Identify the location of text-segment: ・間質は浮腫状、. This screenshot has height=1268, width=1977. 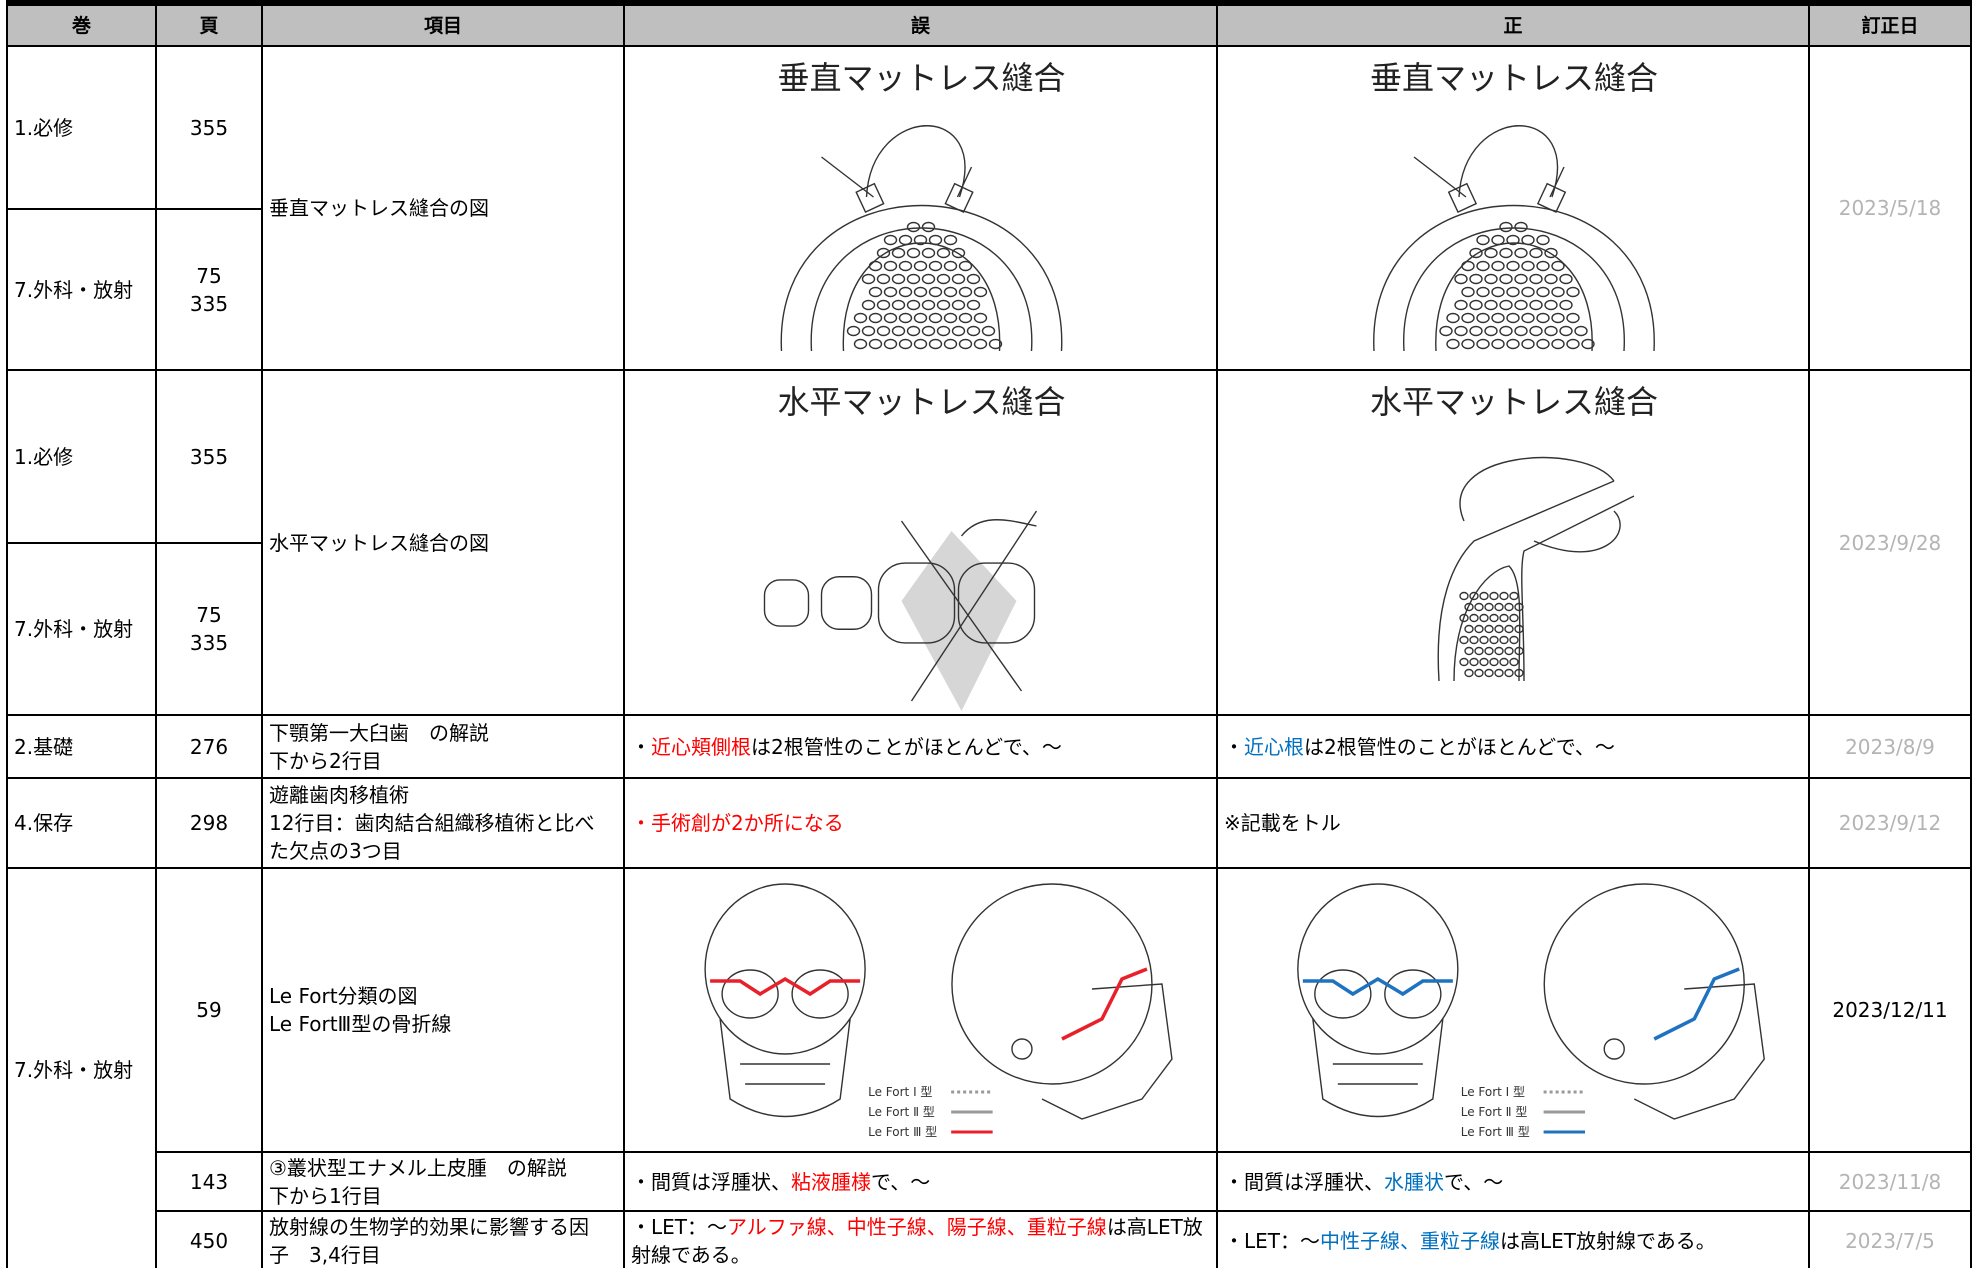
(711, 1181).